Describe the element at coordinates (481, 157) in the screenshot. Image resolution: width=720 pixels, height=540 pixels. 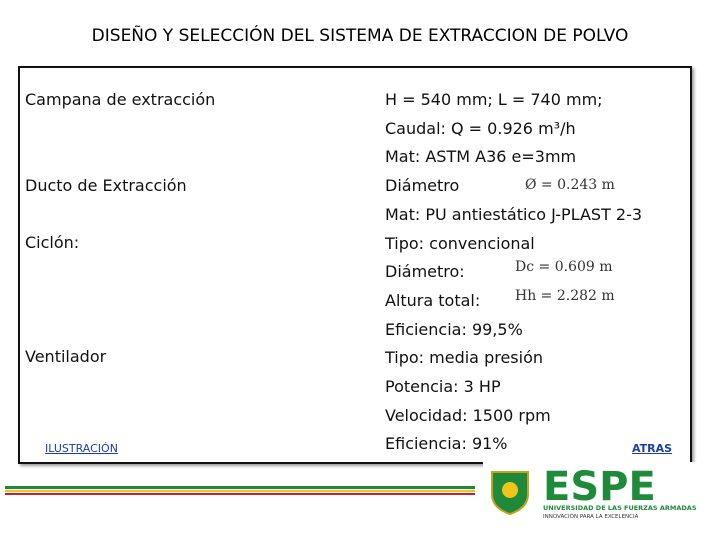
I see `detail-line: Mat: ASTM A36 e=3mm` at that location.